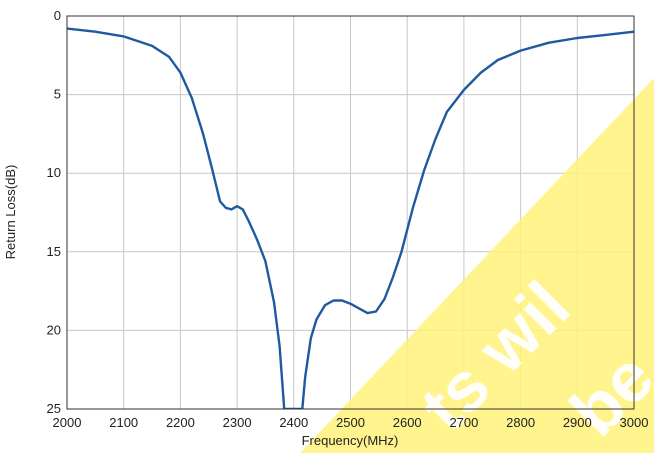 This screenshot has height=453, width=654. Describe the element at coordinates (54, 251) in the screenshot. I see `y-tick-label: 15` at that location.